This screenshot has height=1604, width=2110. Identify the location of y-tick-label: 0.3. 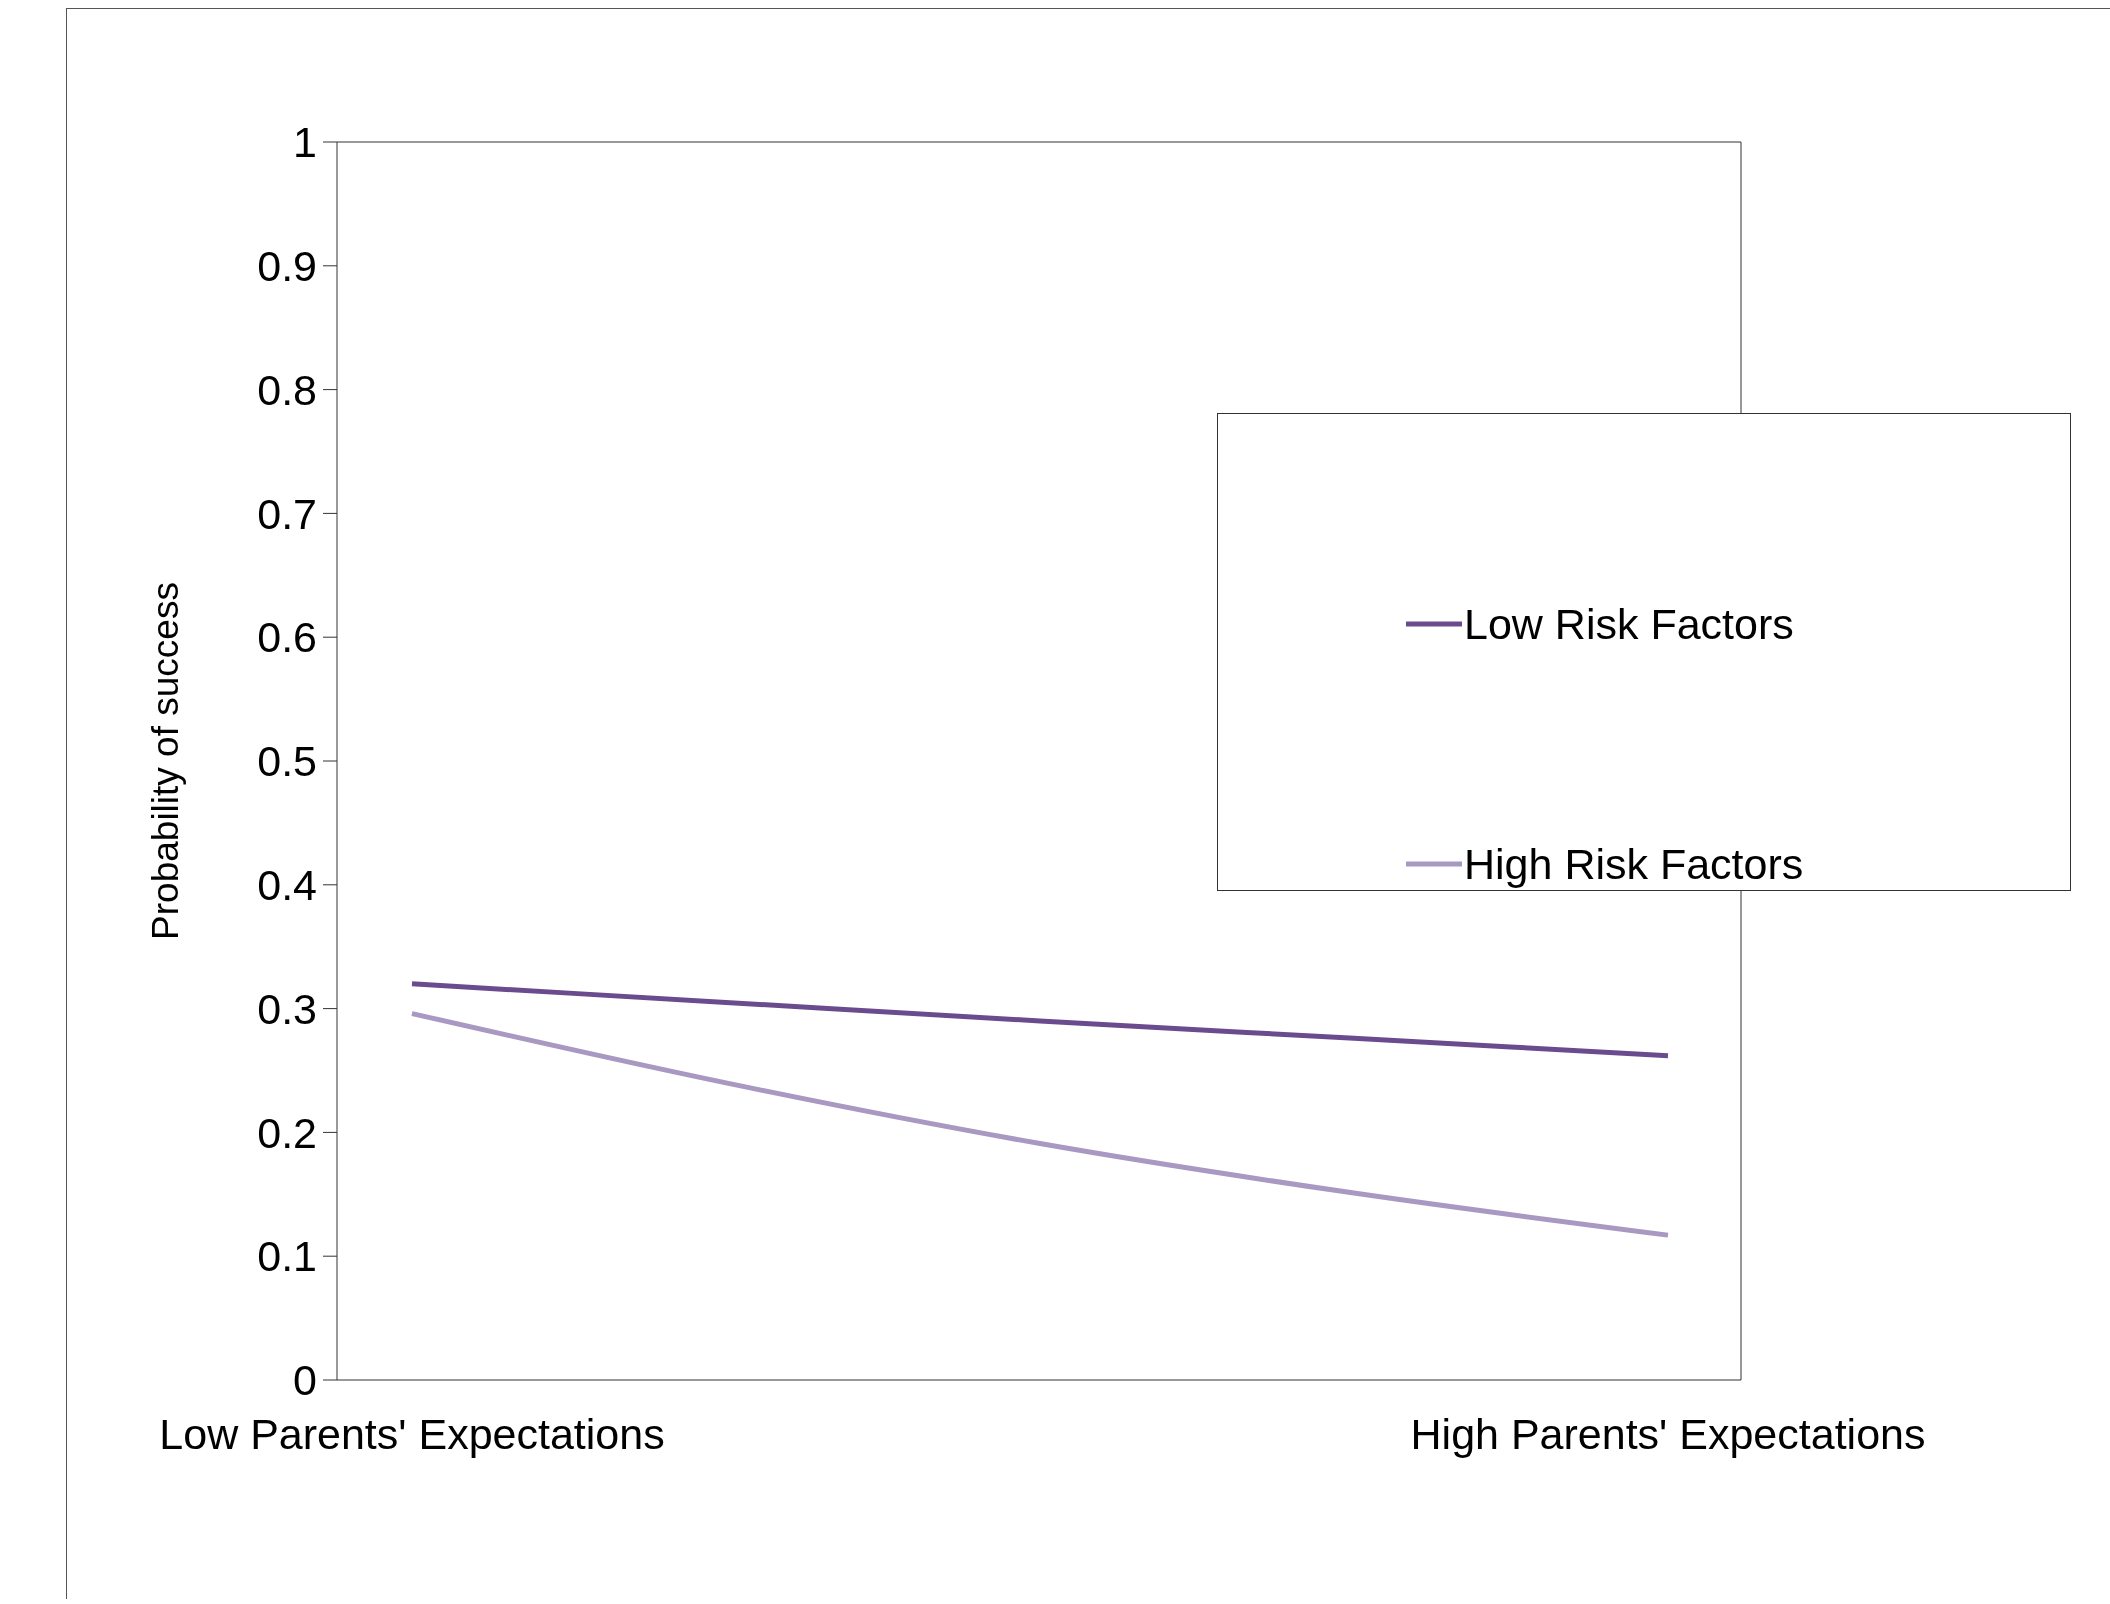
(287, 1008).